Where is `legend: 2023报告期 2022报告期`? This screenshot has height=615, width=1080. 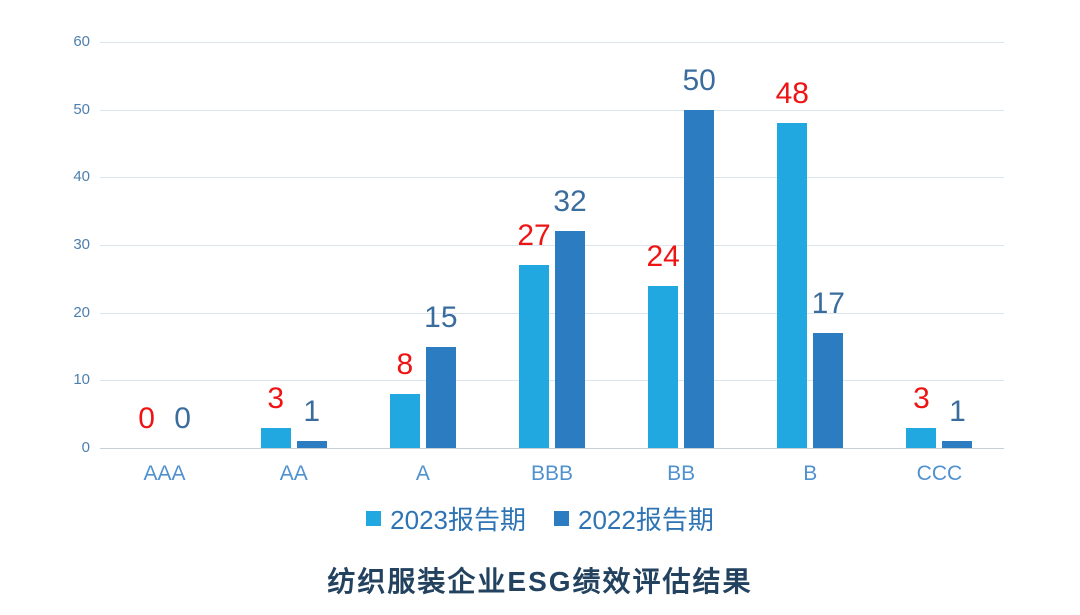 legend: 2023报告期 2022报告期 is located at coordinates (540, 518).